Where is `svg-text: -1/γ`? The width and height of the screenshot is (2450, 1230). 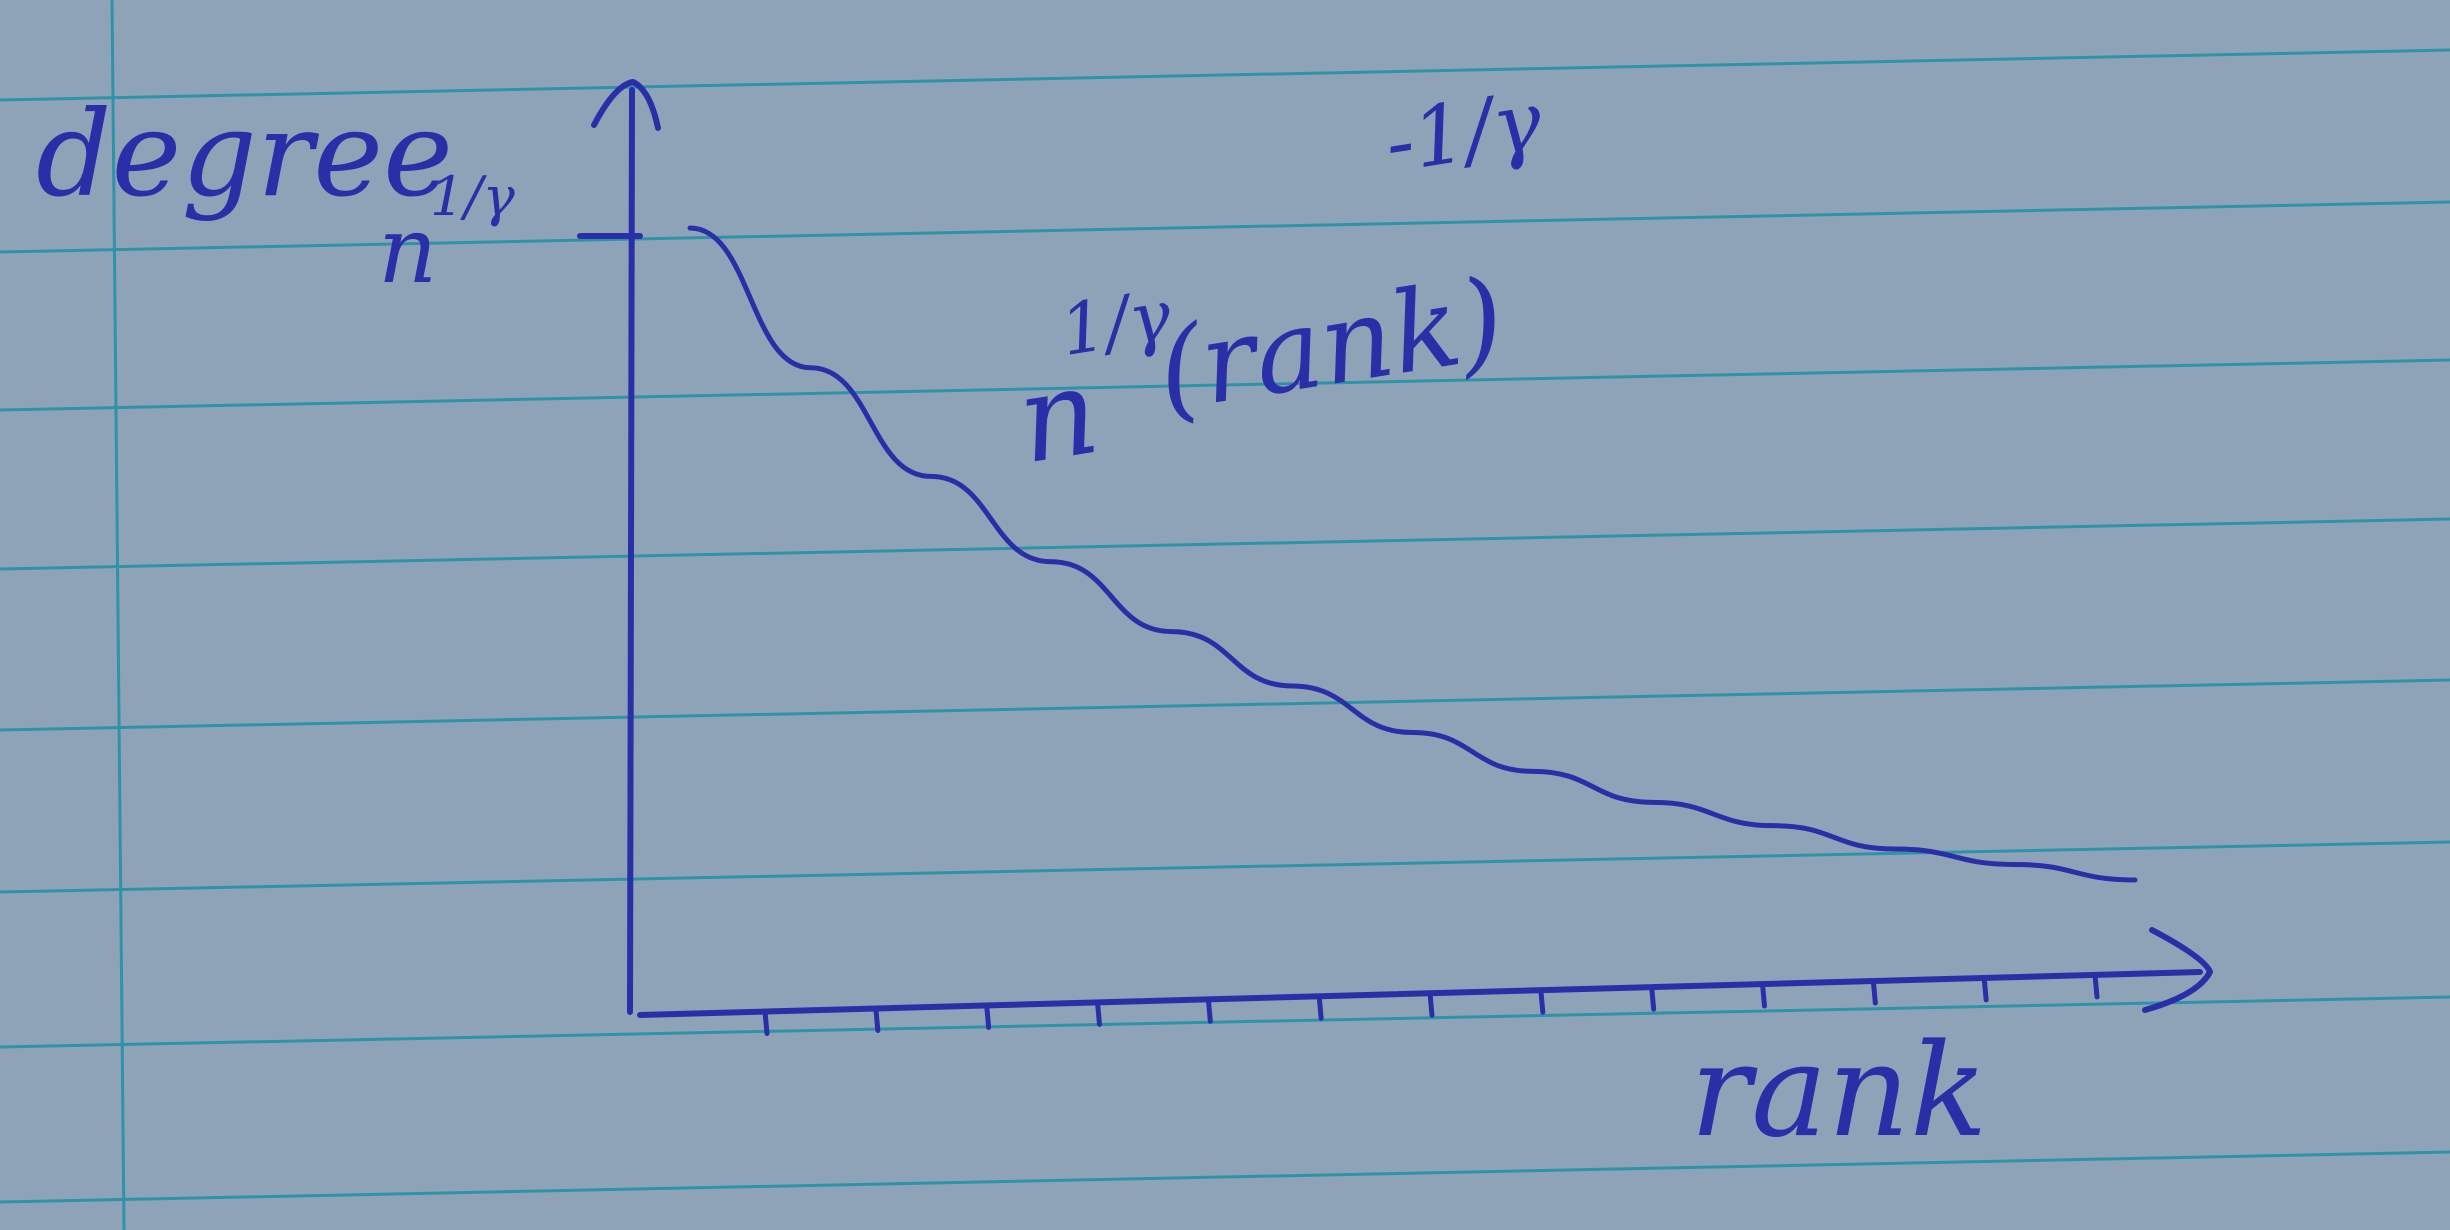 svg-text: -1/γ is located at coordinates (1464, 132).